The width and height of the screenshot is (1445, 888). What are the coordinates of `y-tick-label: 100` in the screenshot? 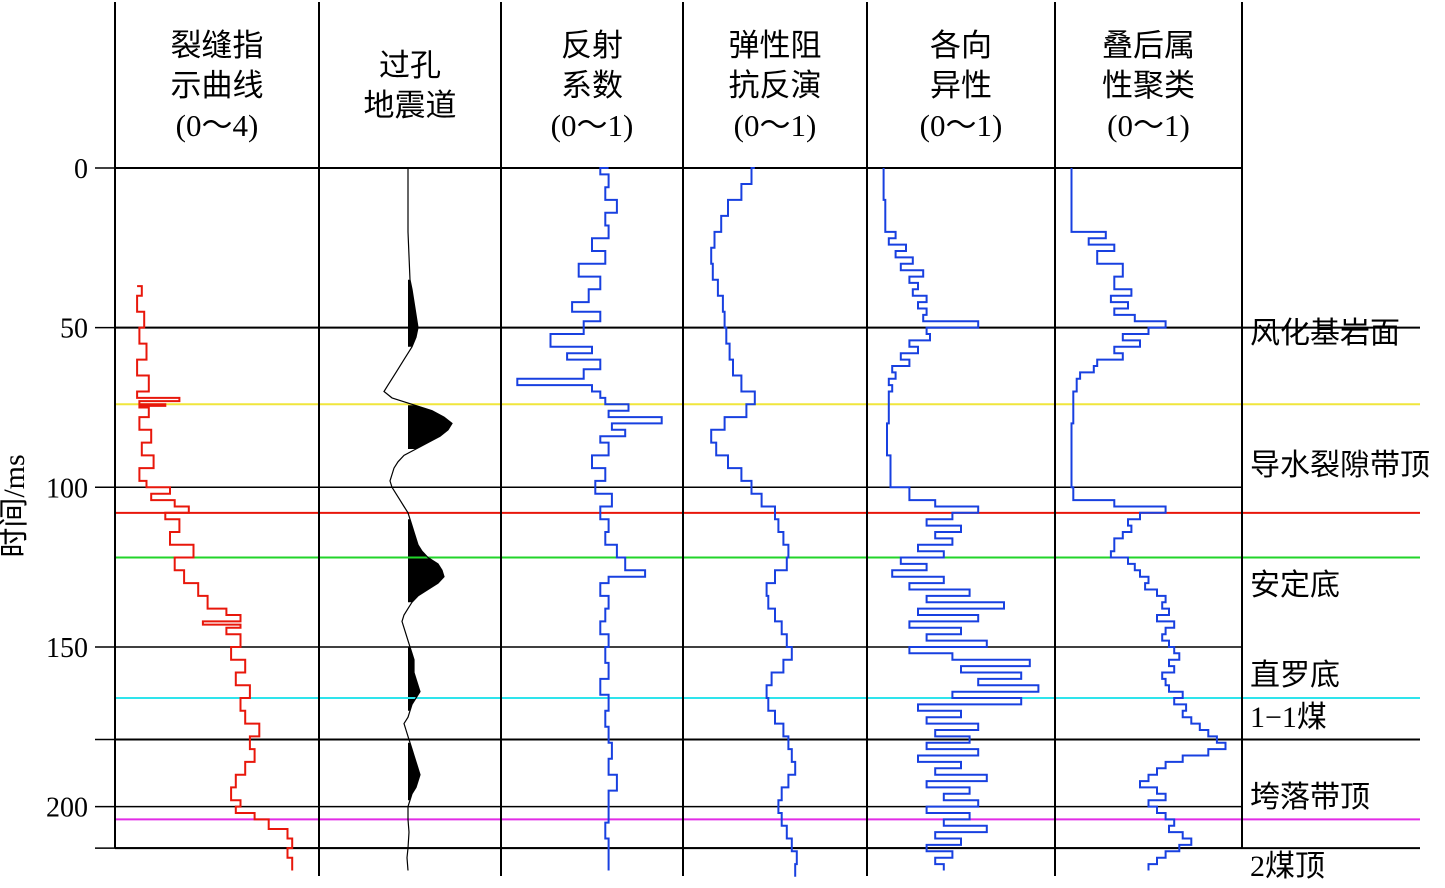 It's located at (67, 488).